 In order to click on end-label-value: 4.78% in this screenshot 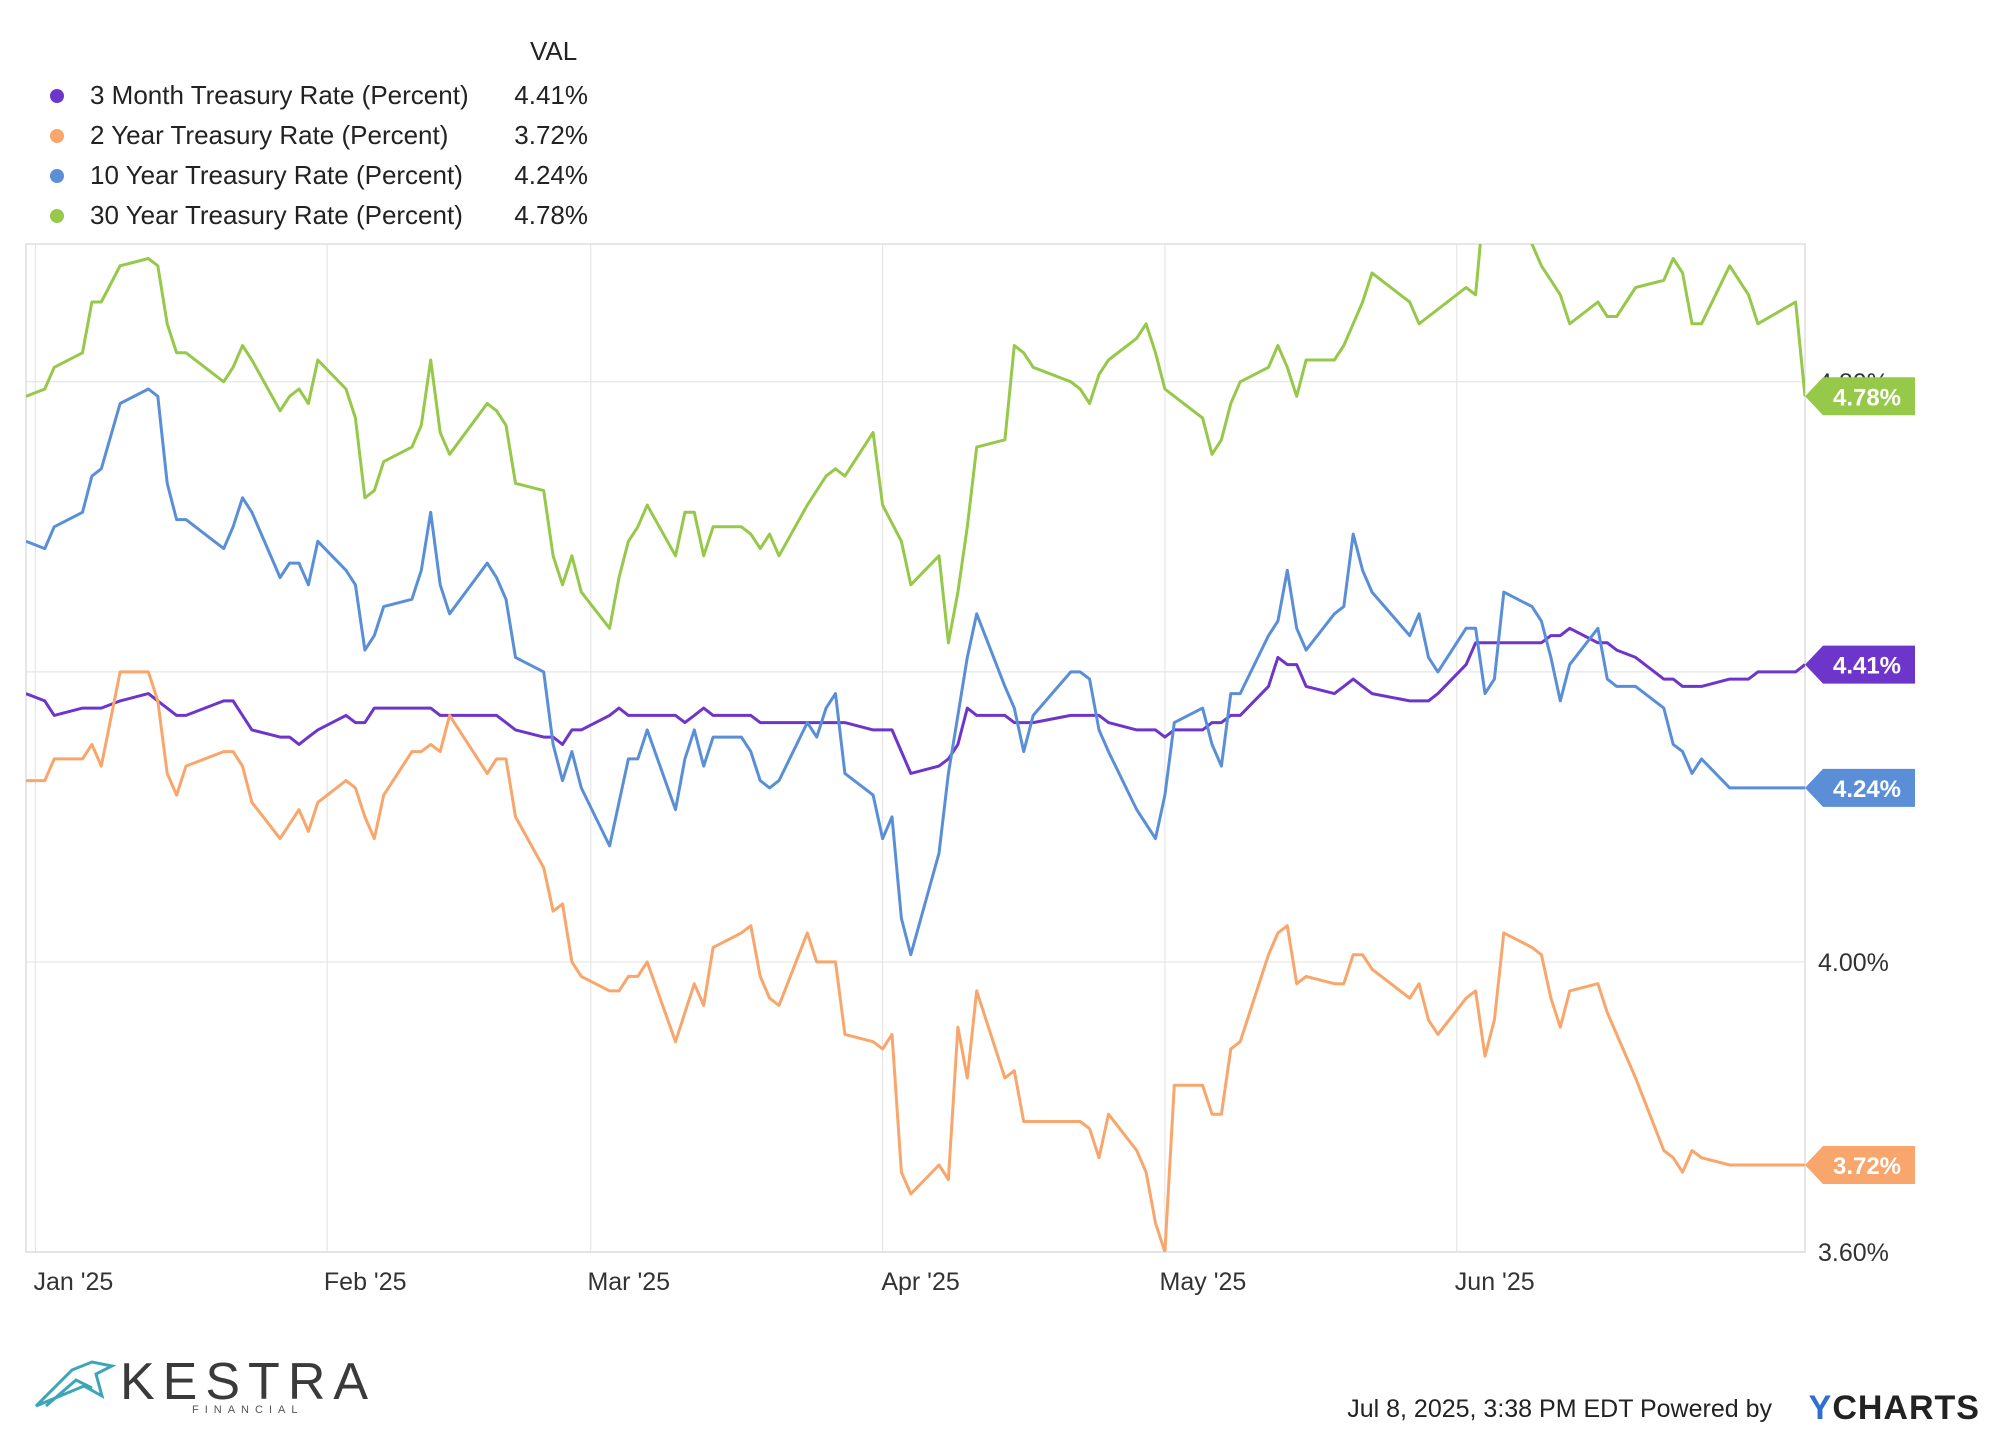, I will do `click(1867, 397)`.